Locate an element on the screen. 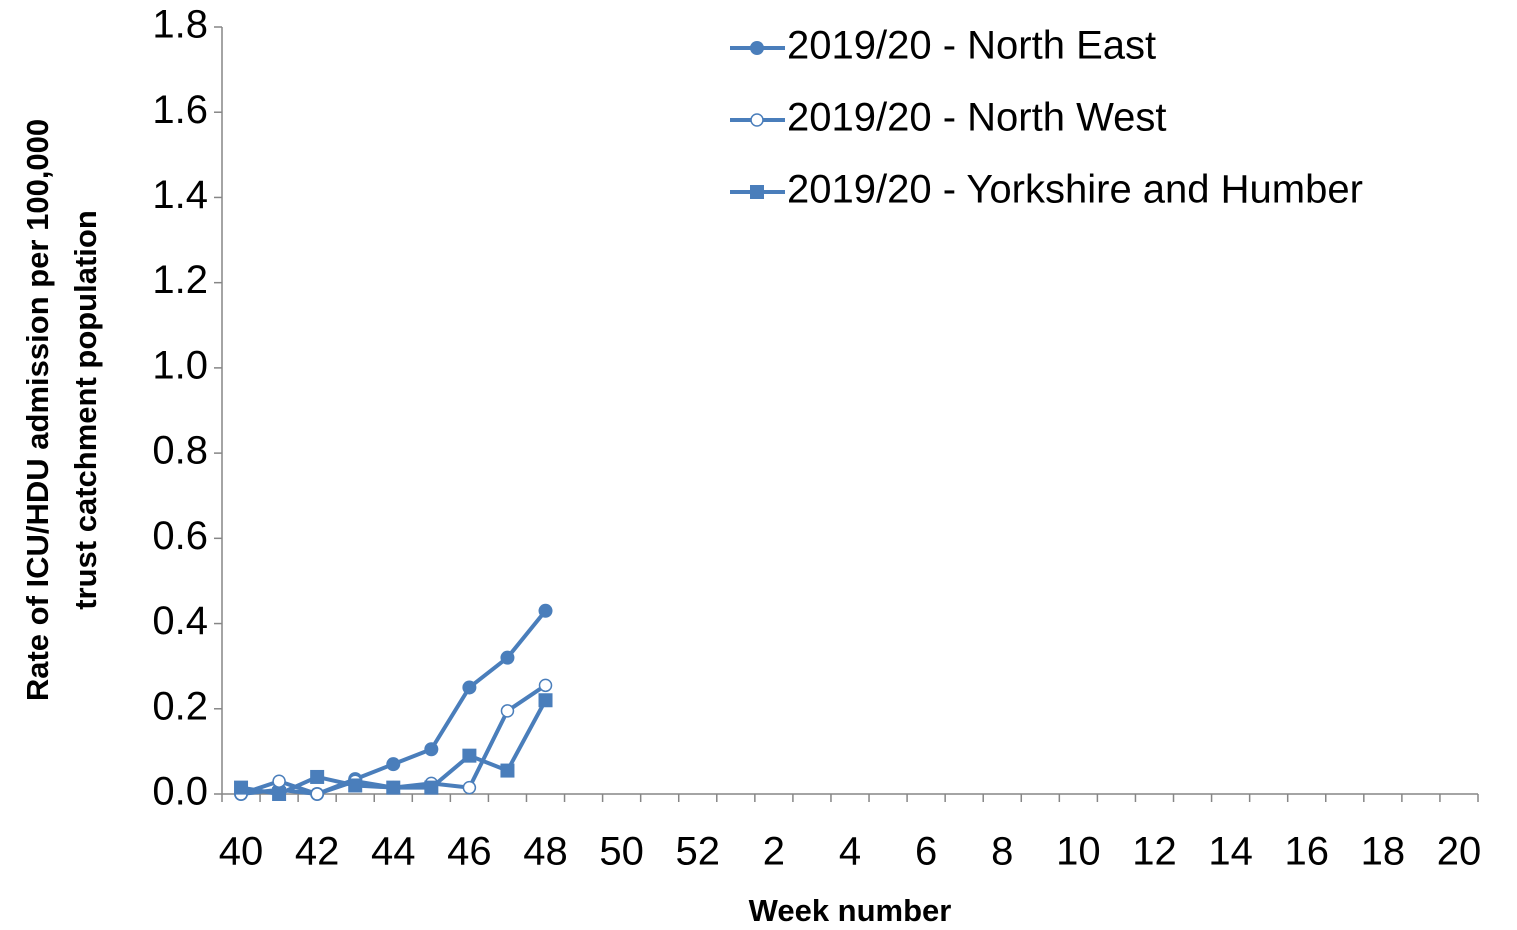 This screenshot has height=930, width=1517. legend-entry: 2019/20 - Yorkshire and Humber is located at coordinates (1046, 190).